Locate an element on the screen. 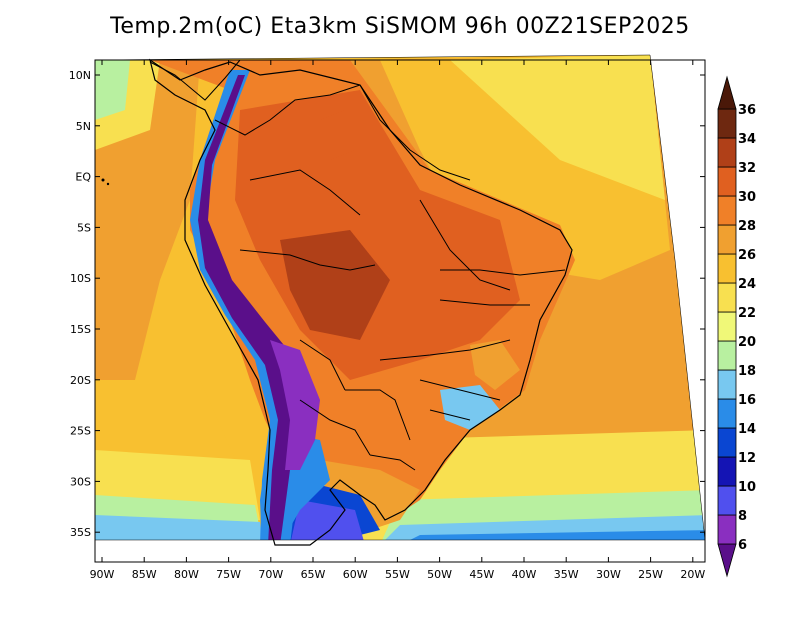 The image size is (800, 618). colorbar-label: 18 is located at coordinates (747, 371).